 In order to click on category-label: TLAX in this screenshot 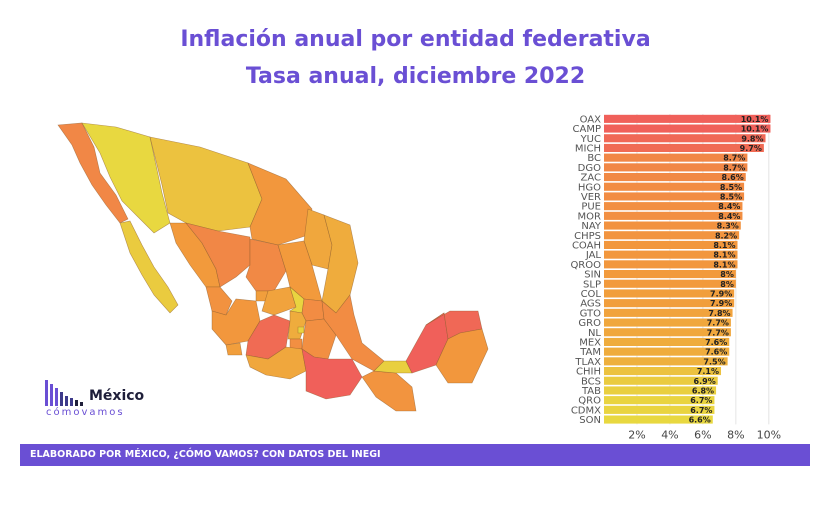, I will do `click(587, 362)`.